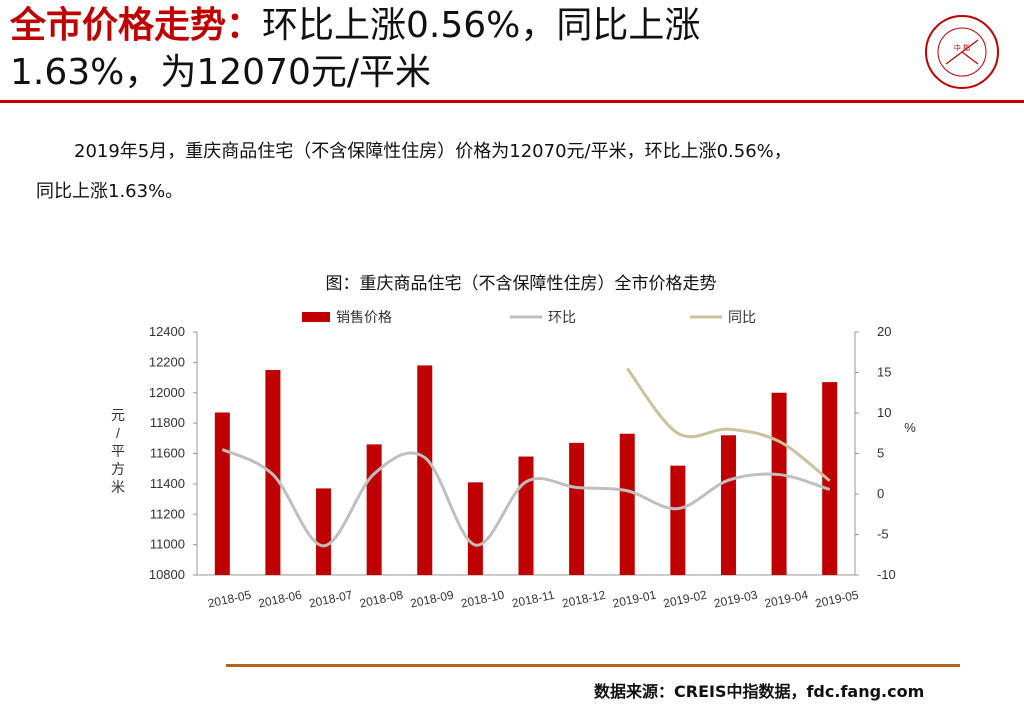 This screenshot has width=1024, height=709. Describe the element at coordinates (167, 392) in the screenshot. I see `y-tick-label: 12000` at that location.